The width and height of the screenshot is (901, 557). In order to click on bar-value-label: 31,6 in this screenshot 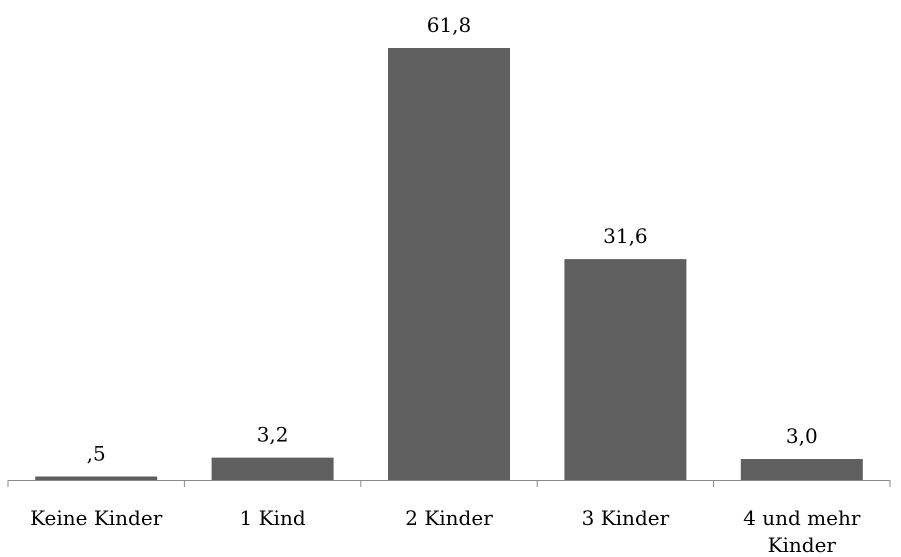, I will do `click(625, 236)`.